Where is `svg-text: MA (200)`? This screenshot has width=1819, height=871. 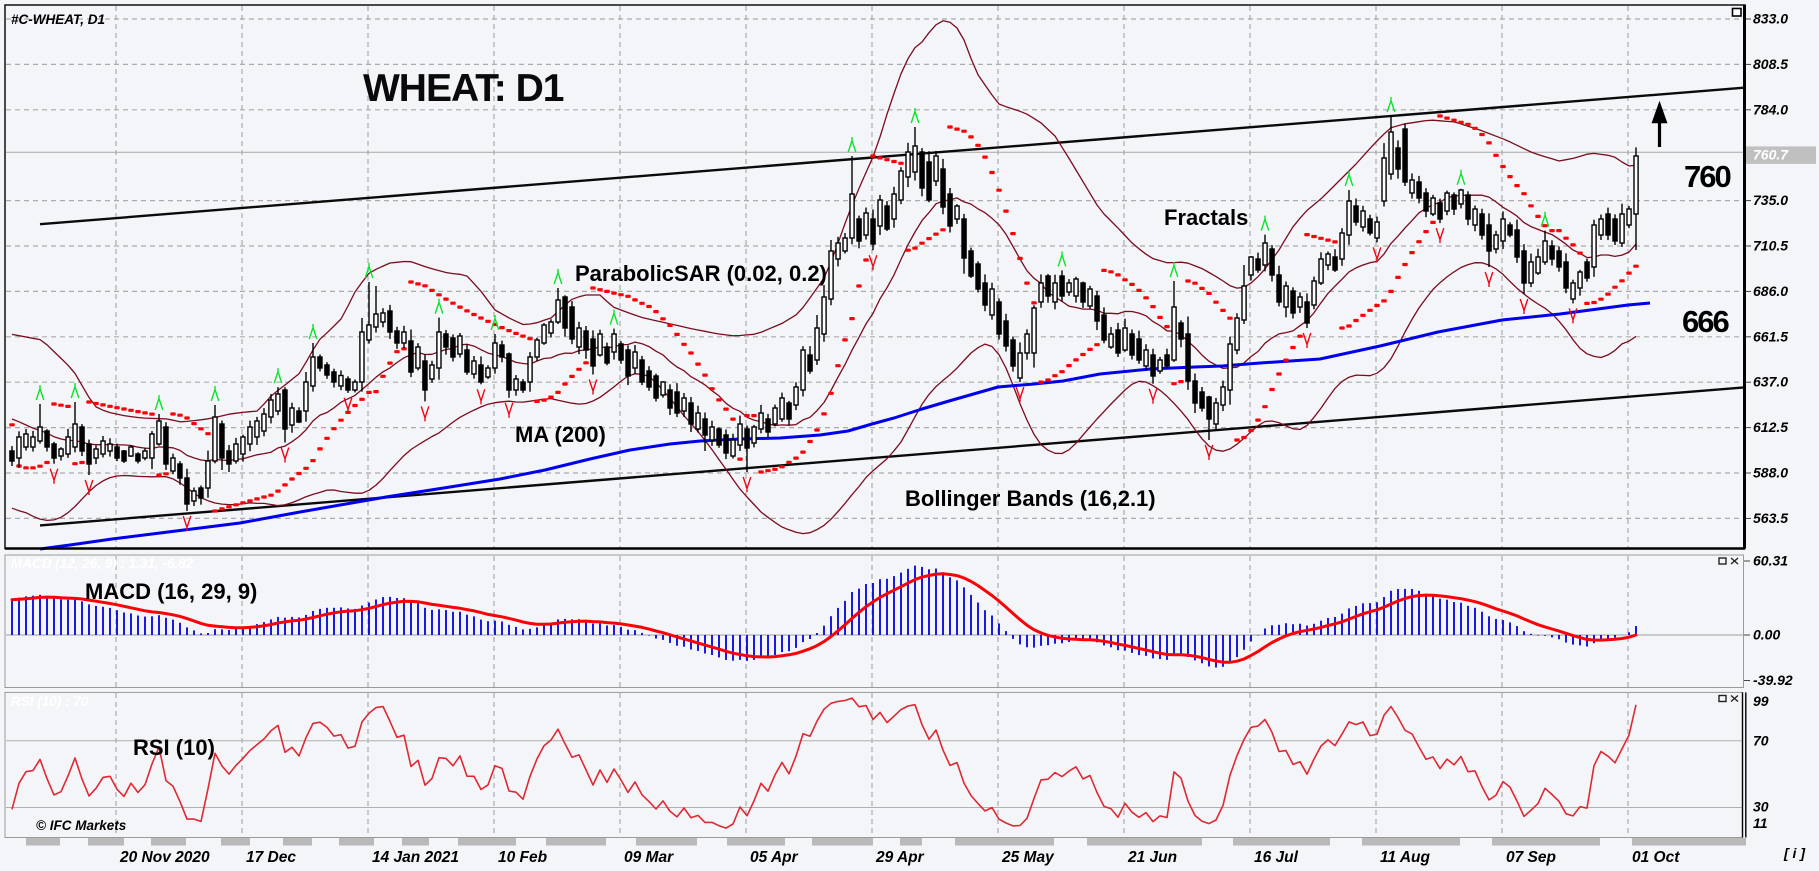
svg-text: MA (200) is located at coordinates (560, 434).